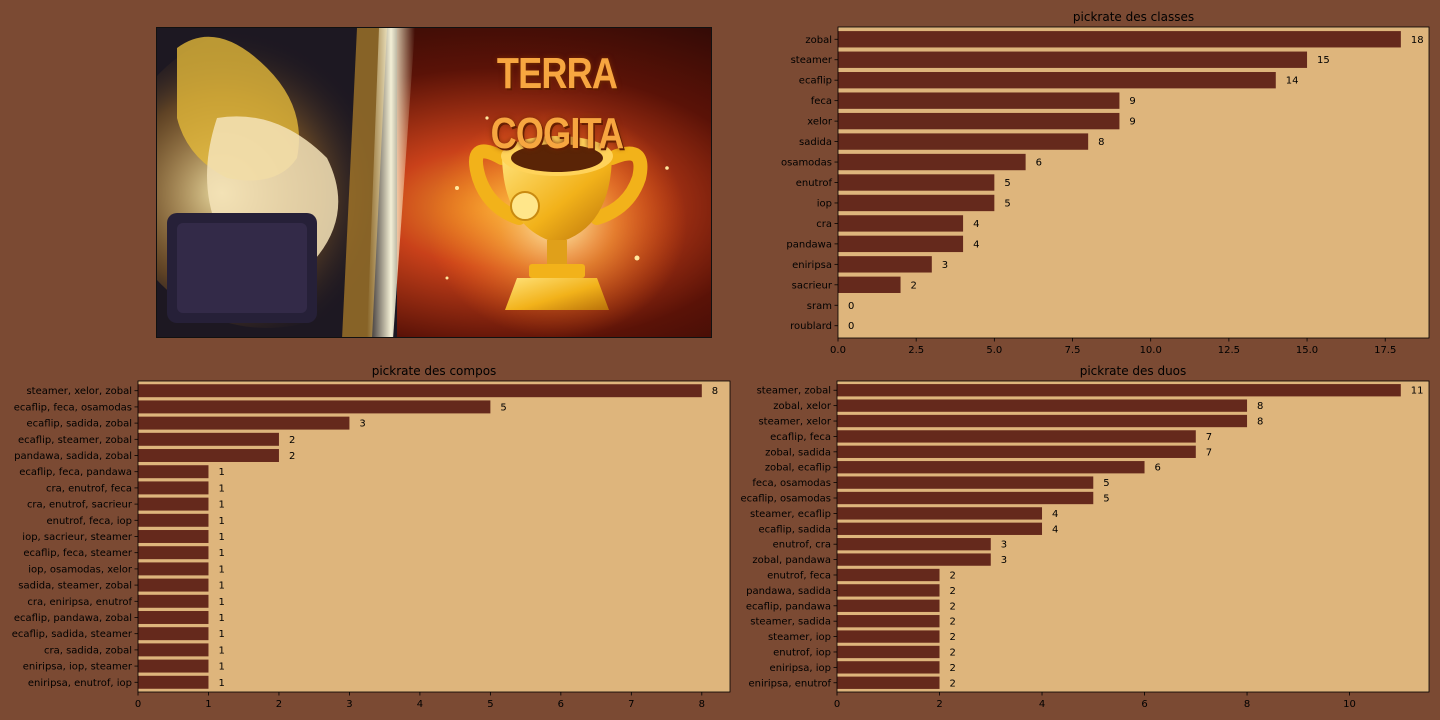  Describe the element at coordinates (821, 101) in the screenshot. I see `category-label: feca` at that location.